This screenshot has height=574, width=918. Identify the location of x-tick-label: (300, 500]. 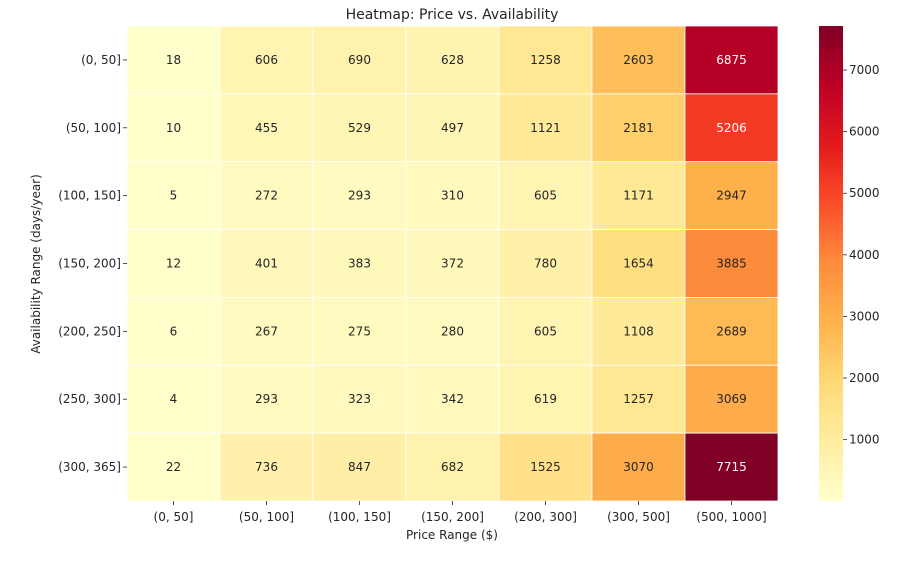
(638, 517).